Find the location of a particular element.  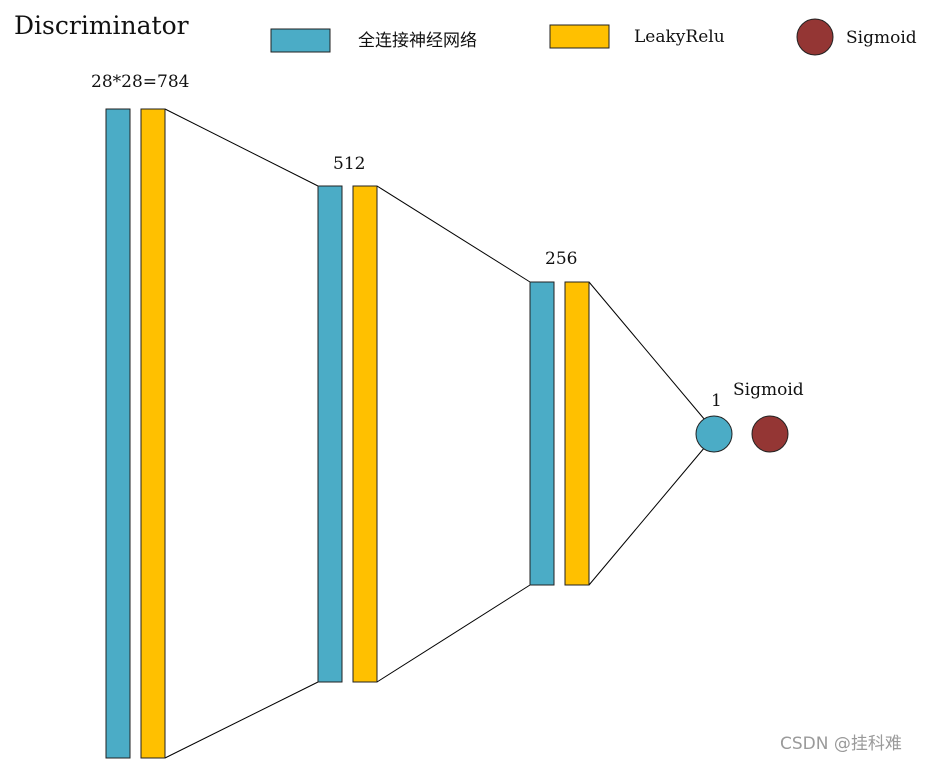

input-leaky-bar is located at coordinates (153, 433).